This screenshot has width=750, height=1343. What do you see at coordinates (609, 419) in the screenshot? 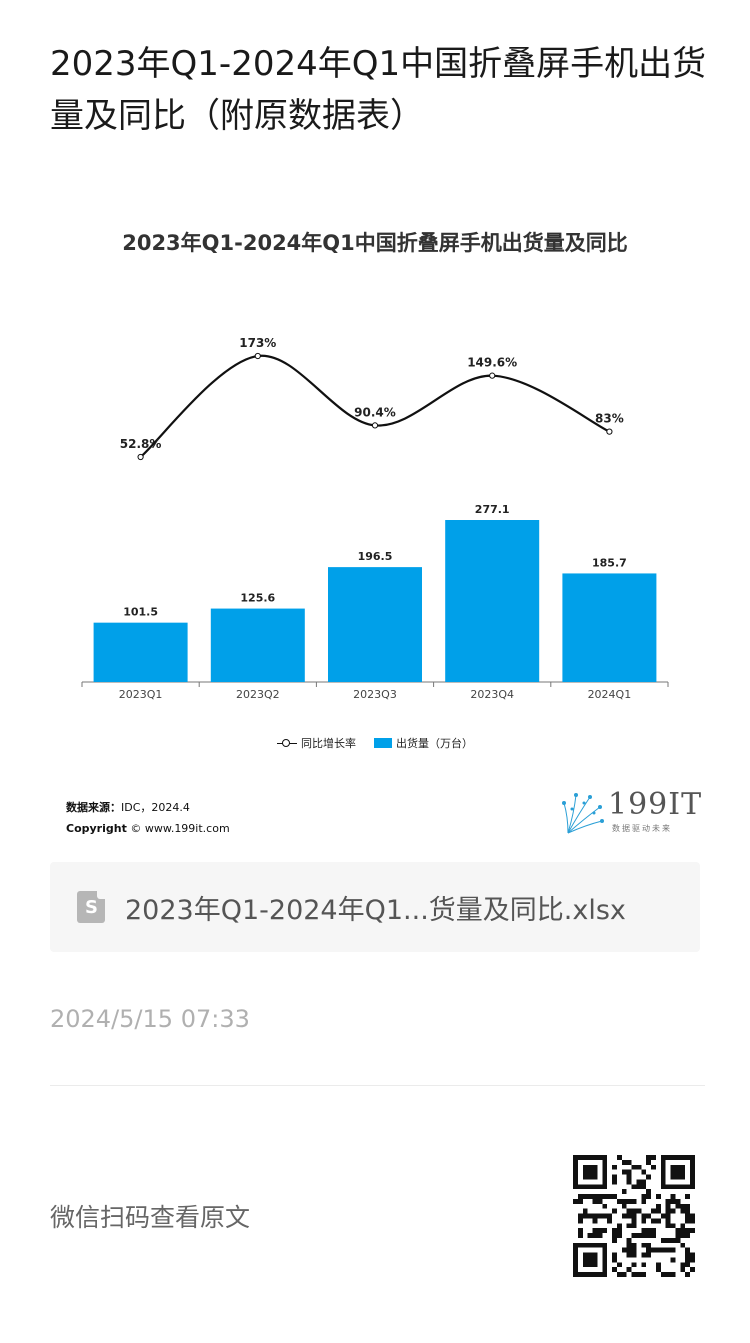
I see `growth-label: 83%` at bounding box center [609, 419].